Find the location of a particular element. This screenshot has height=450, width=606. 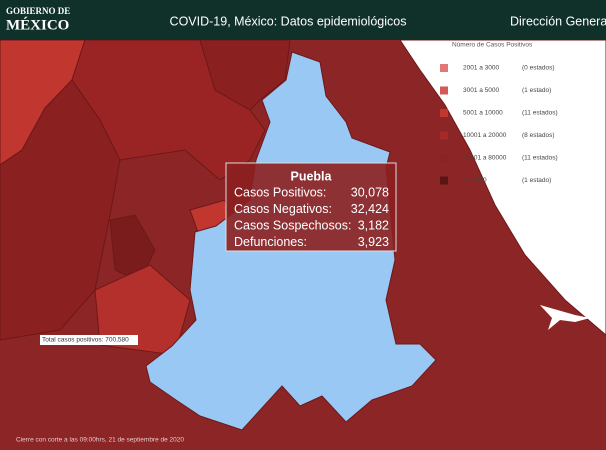

logo-top: GOBIERNO DE is located at coordinates (38, 11).